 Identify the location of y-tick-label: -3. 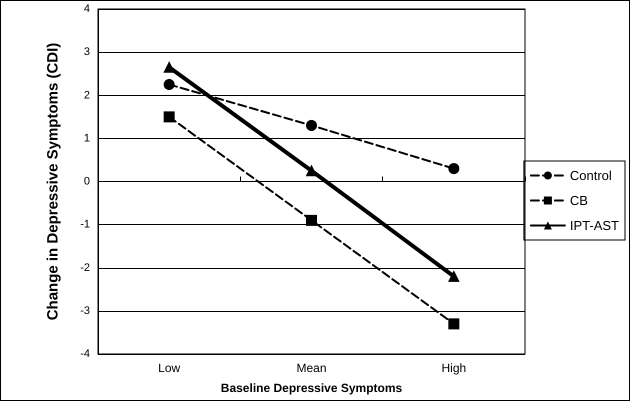
(85, 310).